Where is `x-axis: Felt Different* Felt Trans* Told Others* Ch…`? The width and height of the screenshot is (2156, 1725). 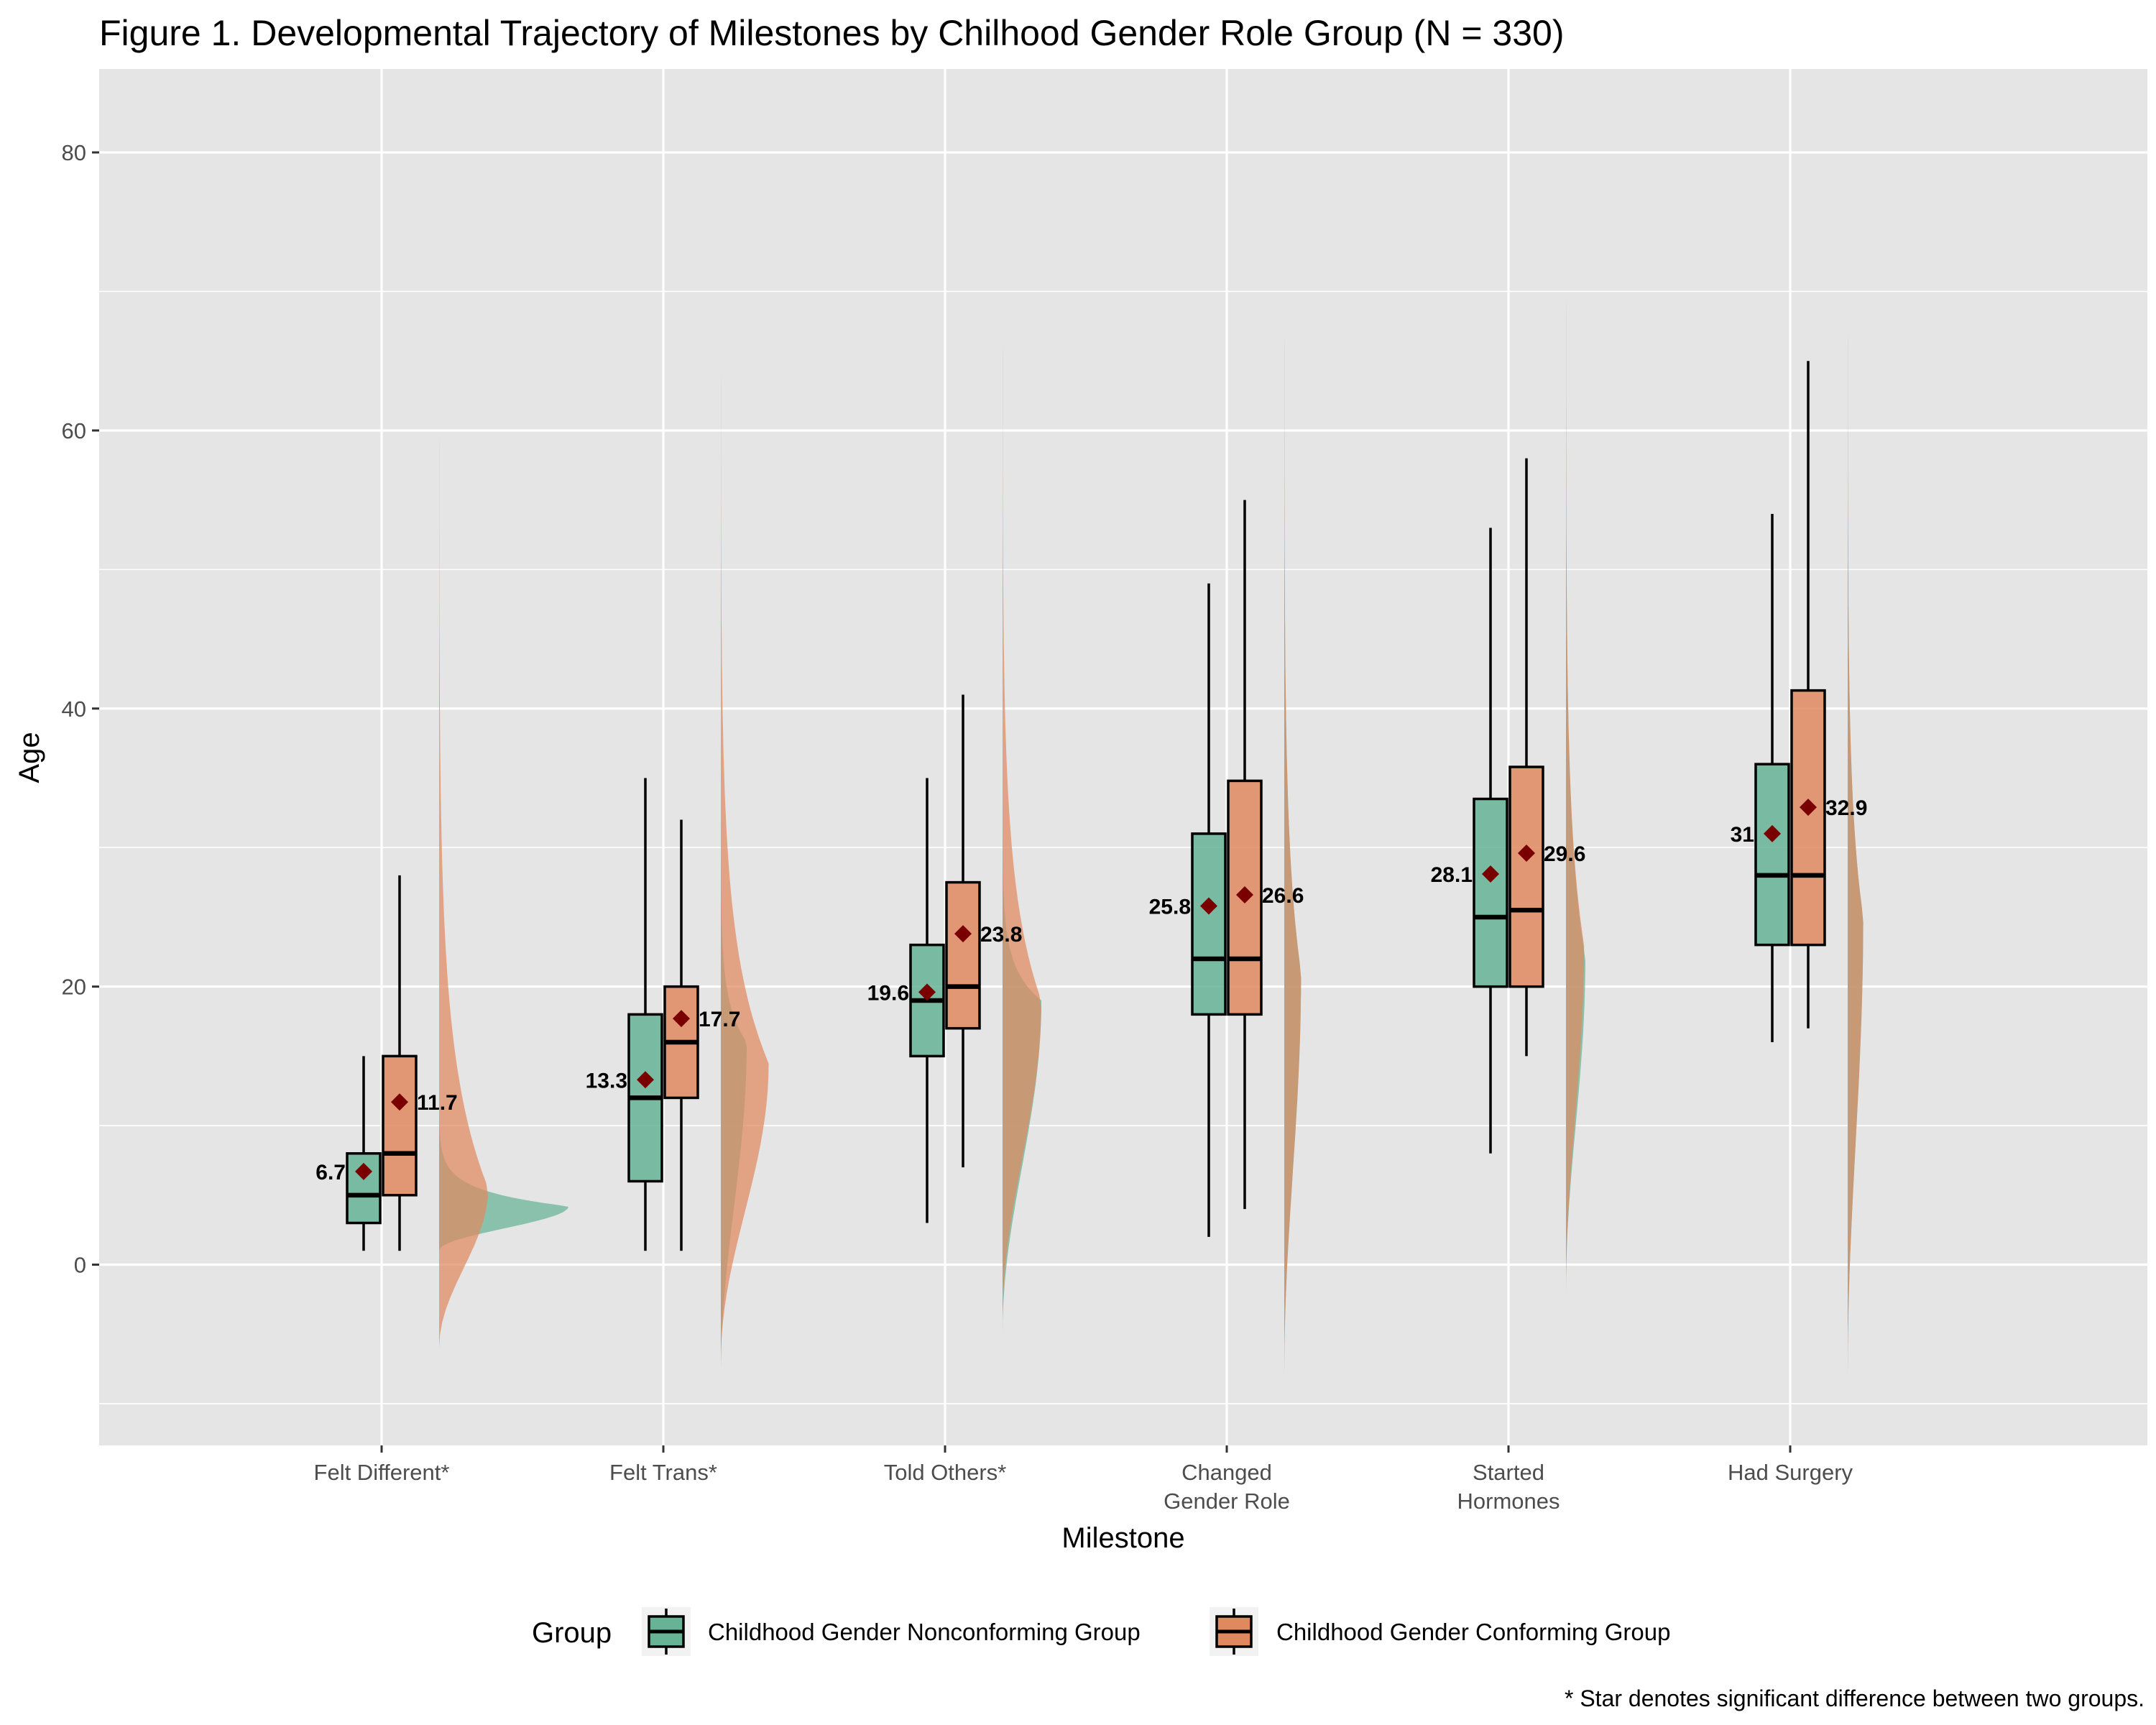
x-axis: Felt Different* Felt Trans* Told Others* Ch… is located at coordinates (1083, 1479).